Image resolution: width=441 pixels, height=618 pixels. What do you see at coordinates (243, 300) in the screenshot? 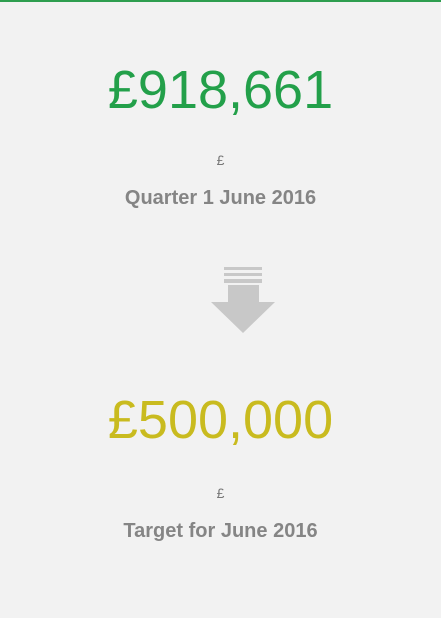
I see `down-arrow` at bounding box center [243, 300].